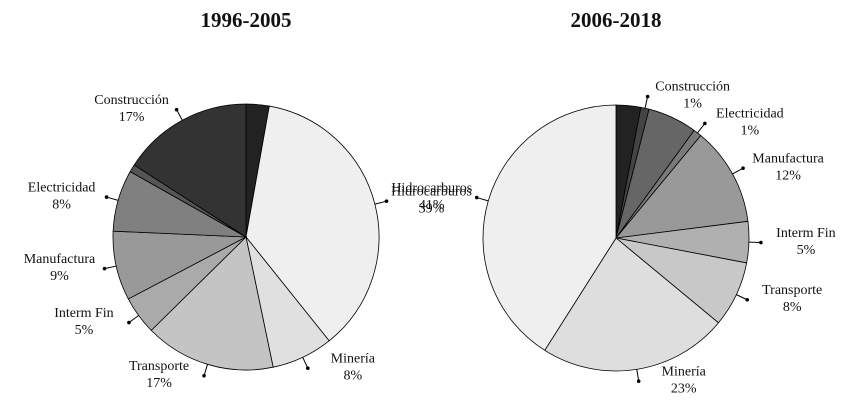 The width and height of the screenshot is (848, 415). What do you see at coordinates (432, 205) in the screenshot?
I see `value-label: 41%` at bounding box center [432, 205].